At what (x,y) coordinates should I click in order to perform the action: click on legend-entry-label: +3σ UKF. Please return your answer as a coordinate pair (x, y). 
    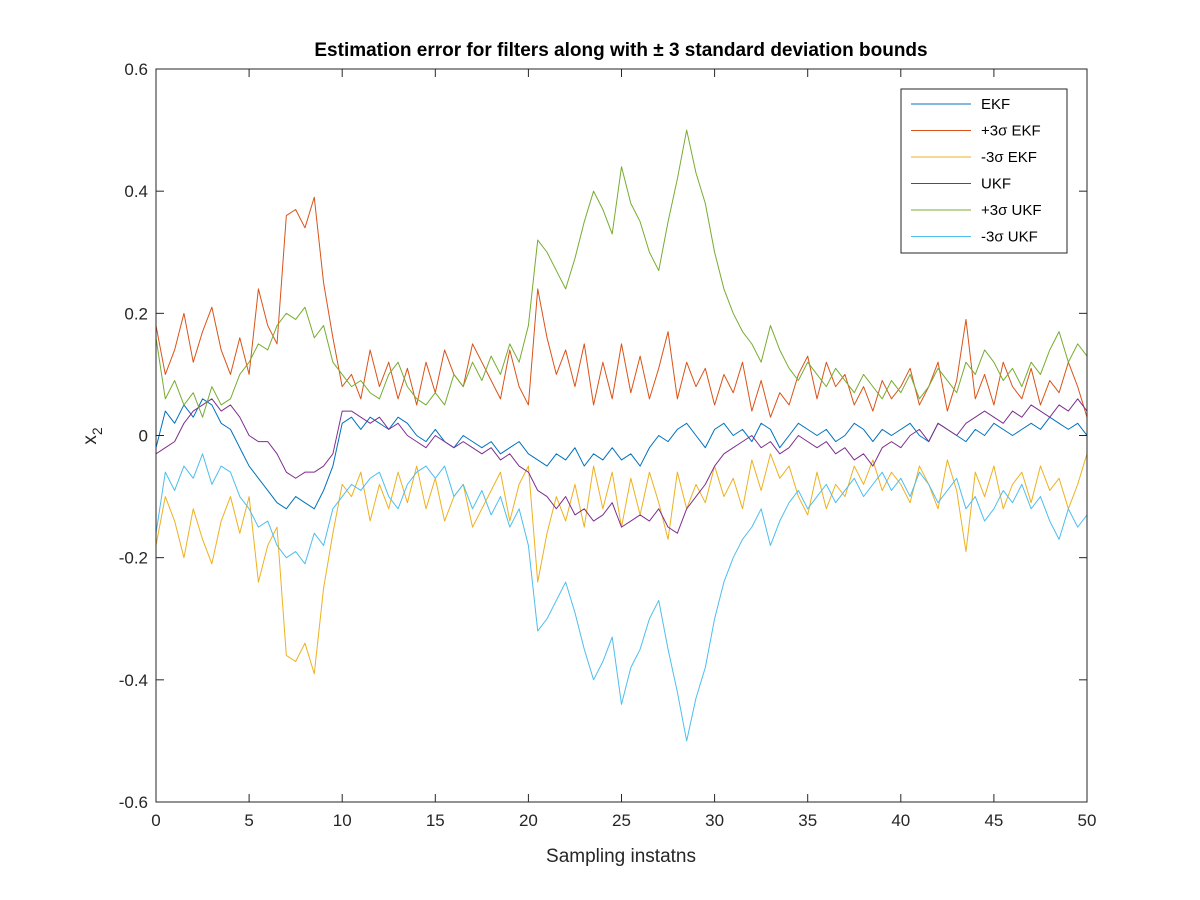
    Looking at the image, I should click on (1011, 210).